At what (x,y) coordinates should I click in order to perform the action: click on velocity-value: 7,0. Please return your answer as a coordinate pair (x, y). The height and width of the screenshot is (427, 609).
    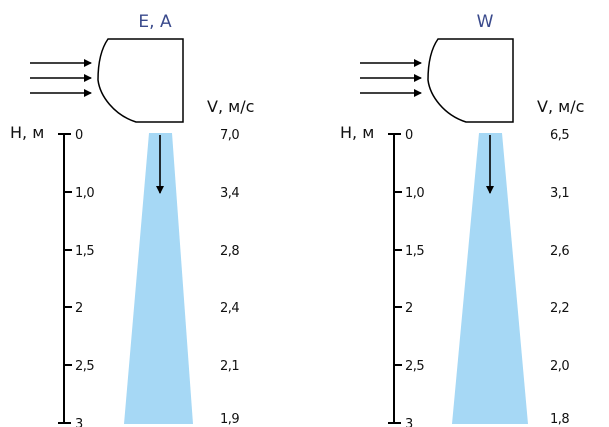
    Looking at the image, I should click on (229, 135).